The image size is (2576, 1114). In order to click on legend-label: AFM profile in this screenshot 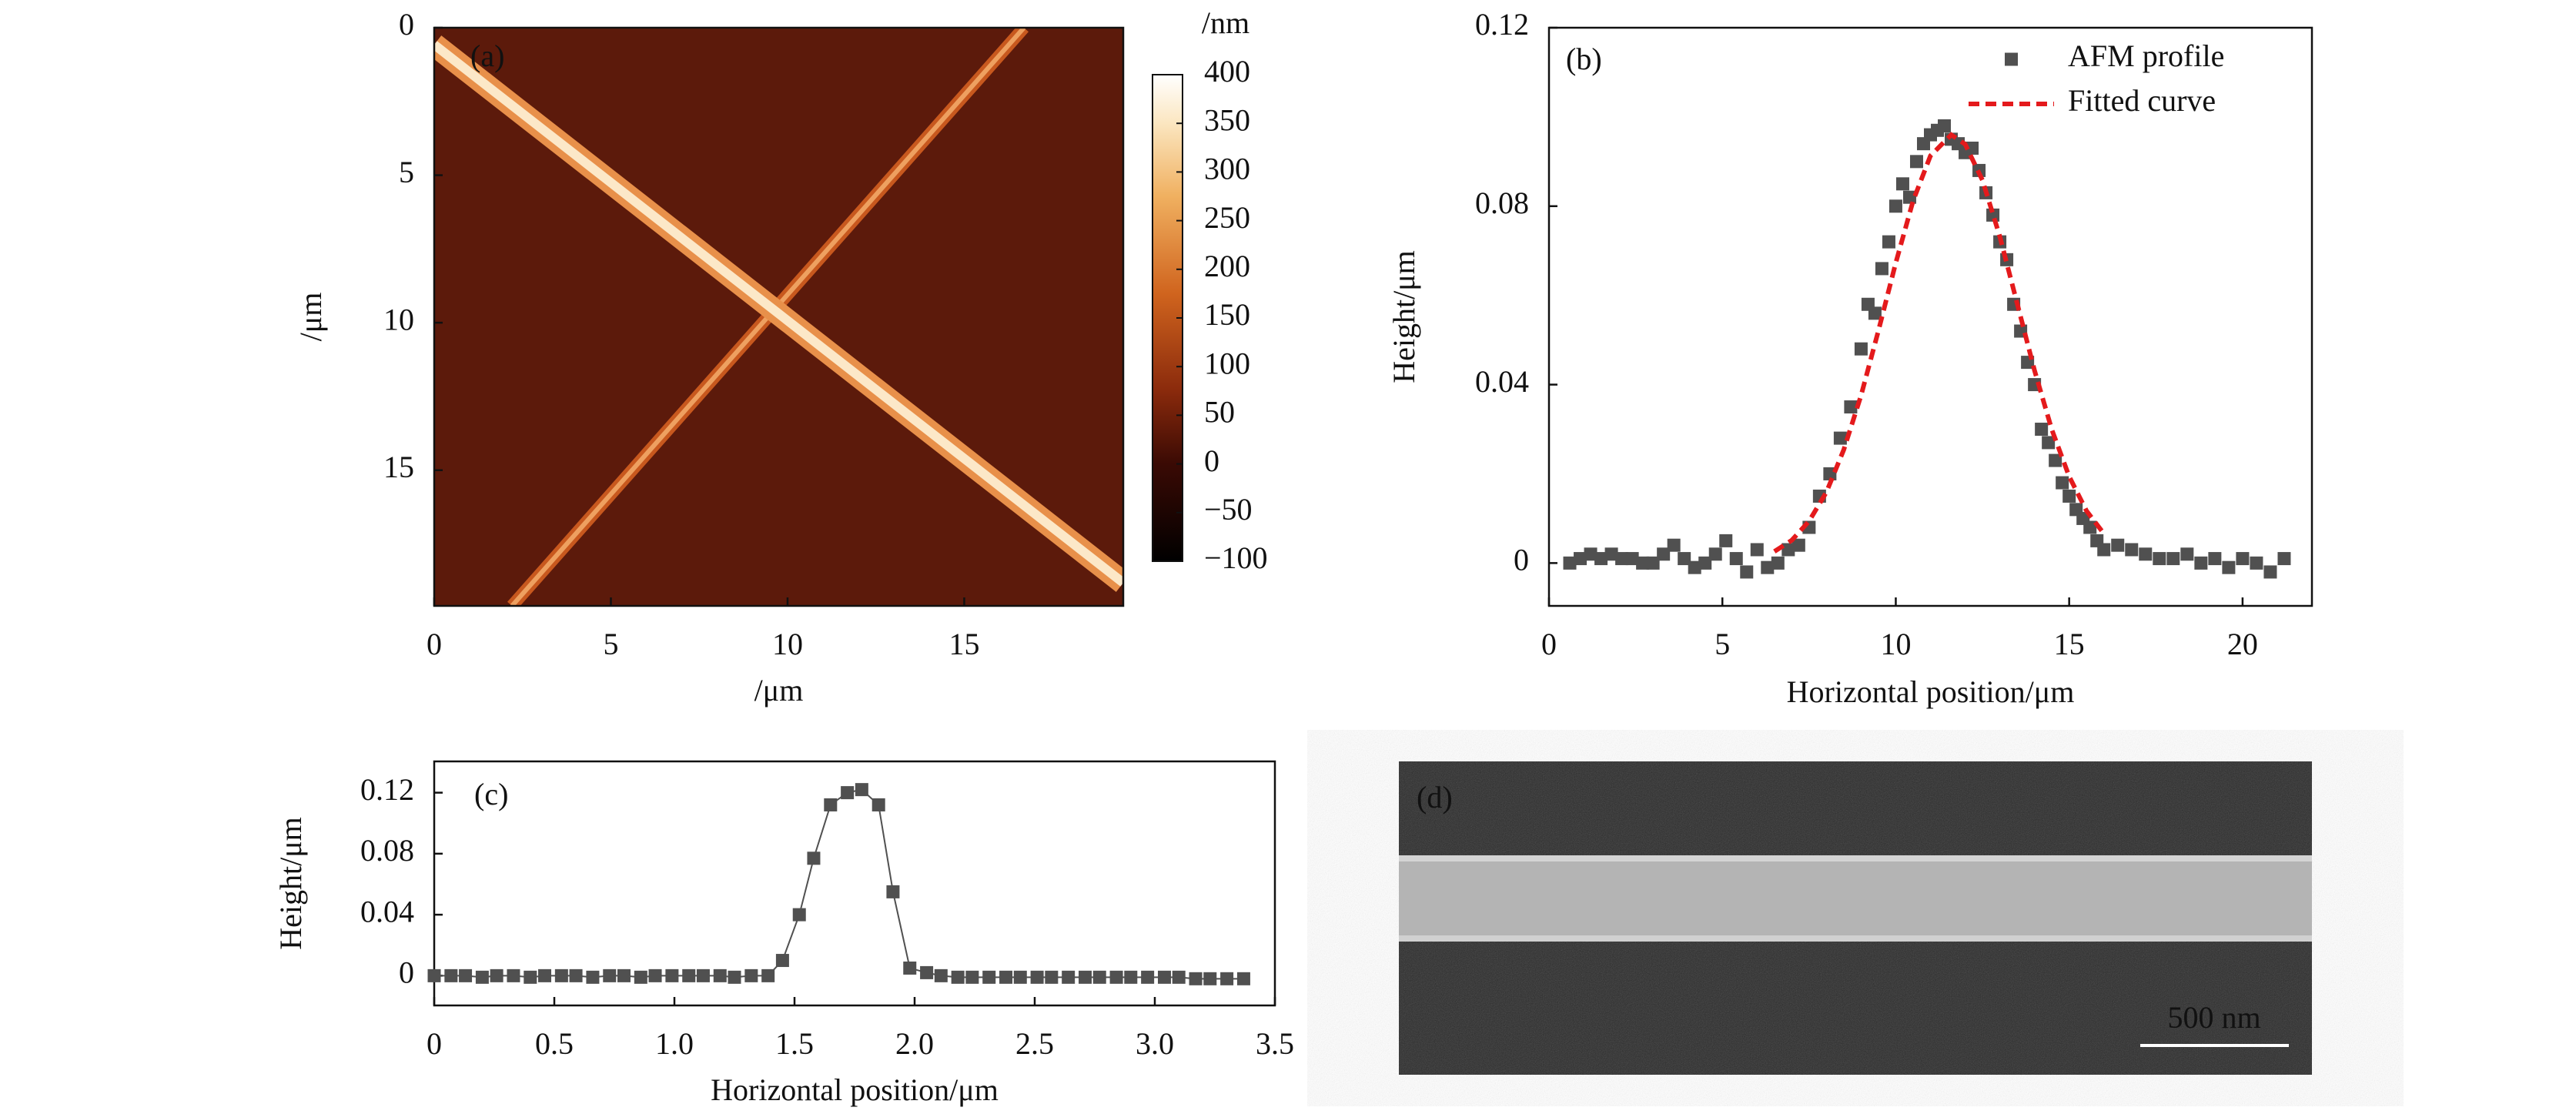, I will do `click(2146, 55)`.